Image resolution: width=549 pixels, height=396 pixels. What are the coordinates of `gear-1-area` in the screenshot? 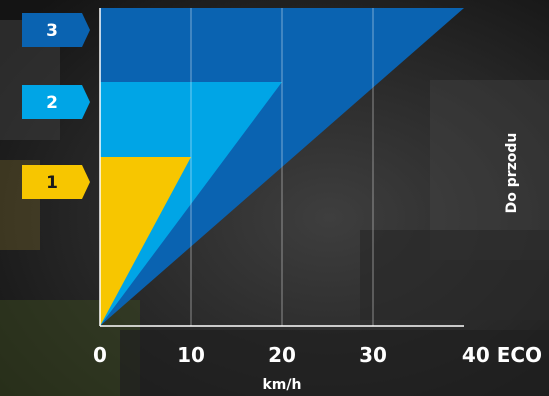 It's located at (145, 241).